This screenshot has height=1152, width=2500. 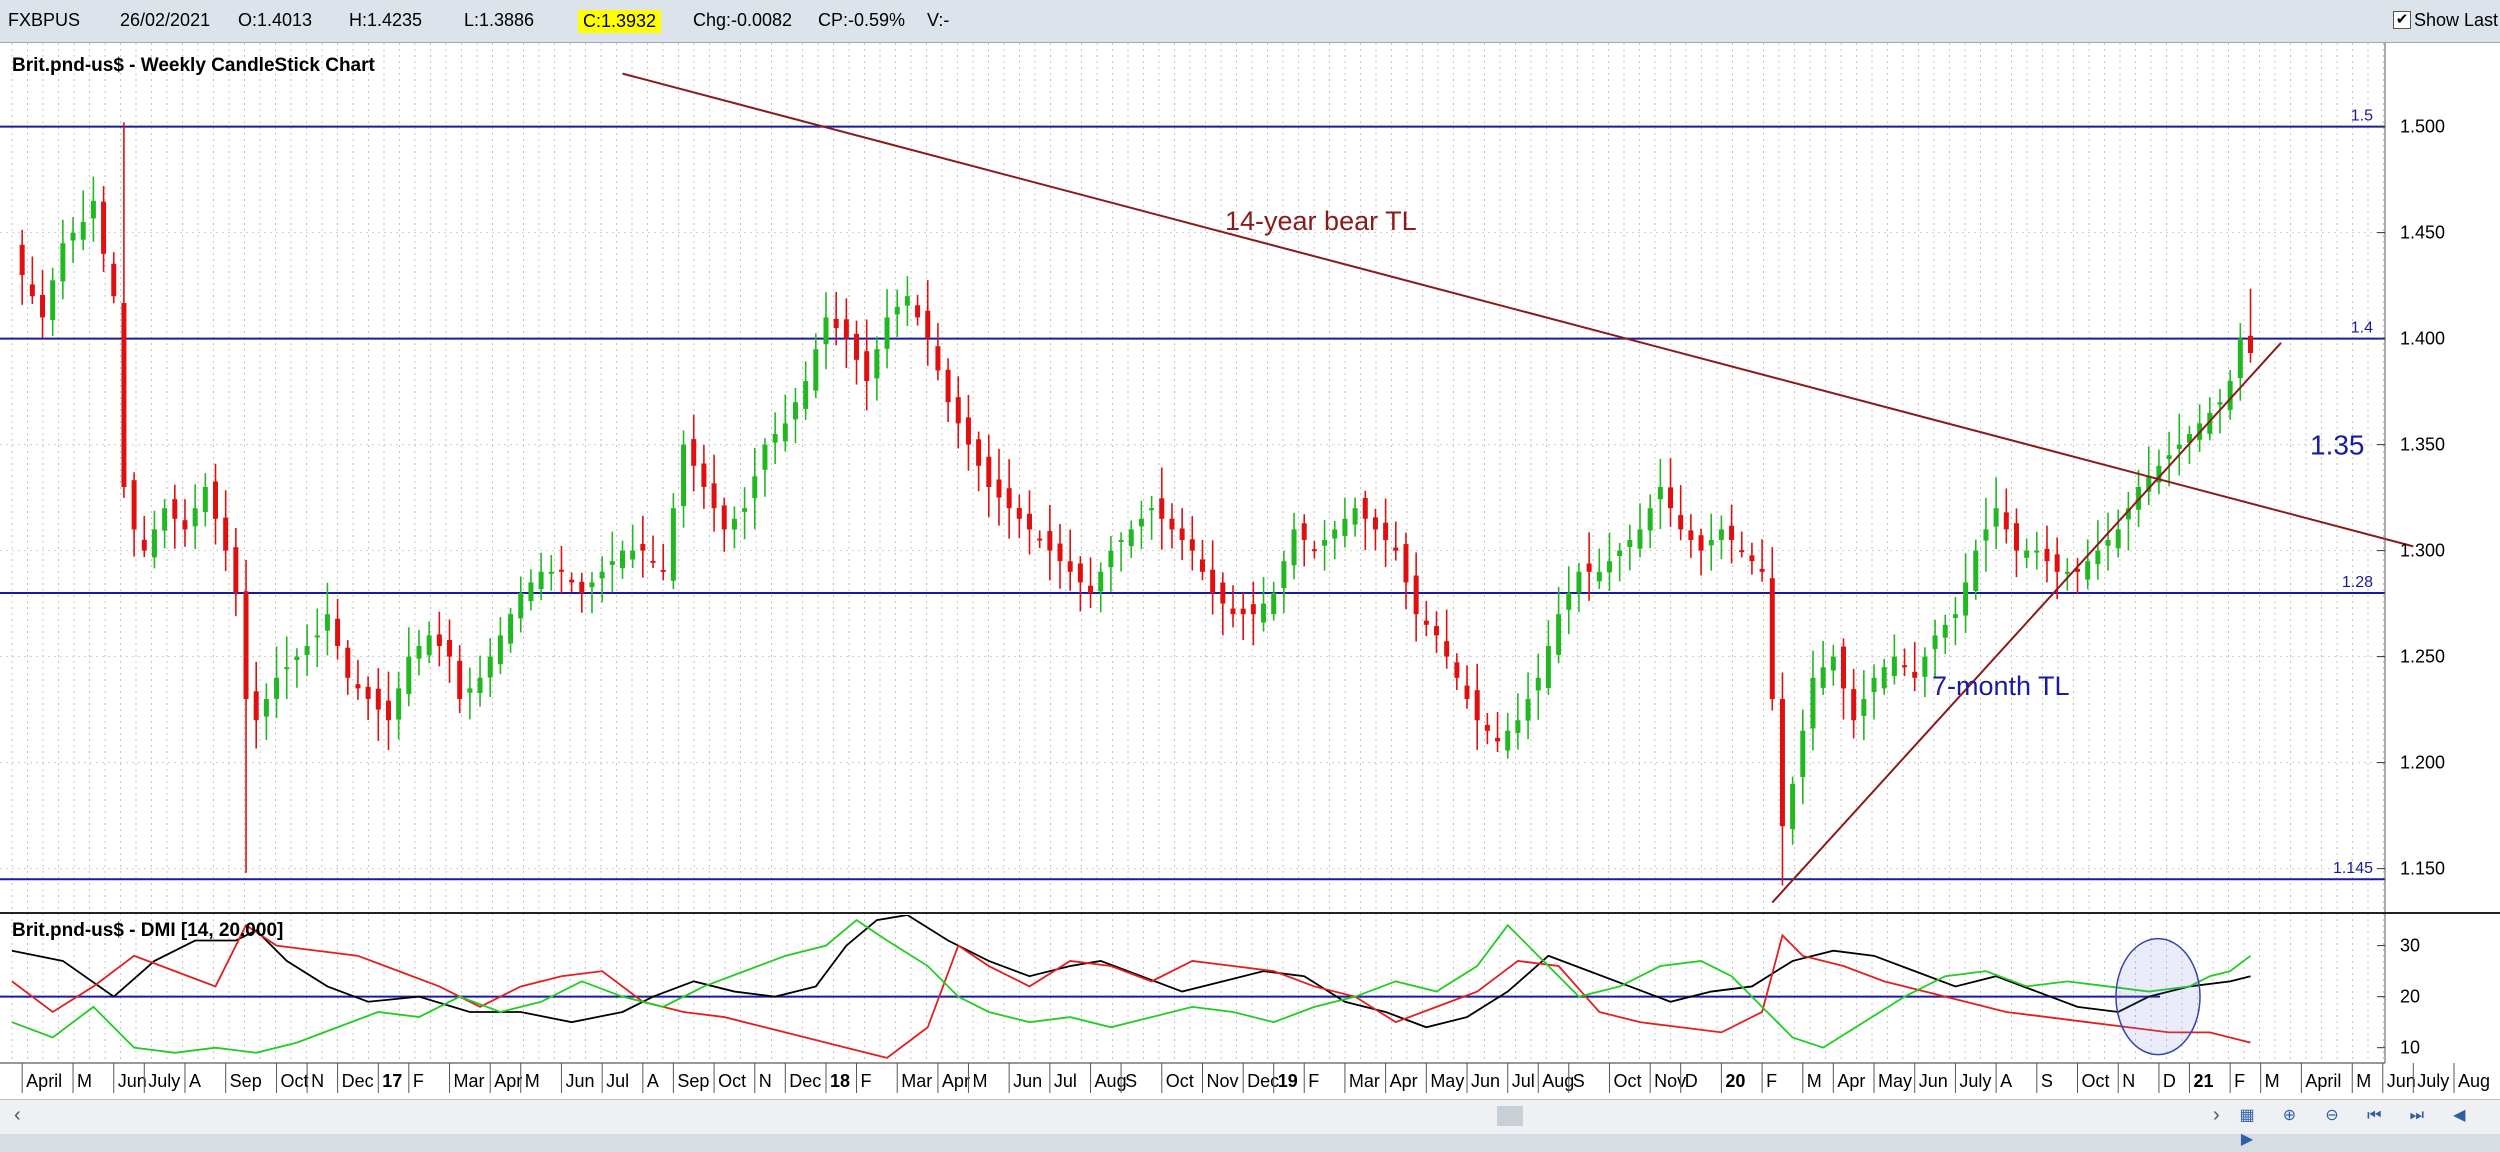 What do you see at coordinates (2047, 1081) in the screenshot?
I see `time-tick-label: S` at bounding box center [2047, 1081].